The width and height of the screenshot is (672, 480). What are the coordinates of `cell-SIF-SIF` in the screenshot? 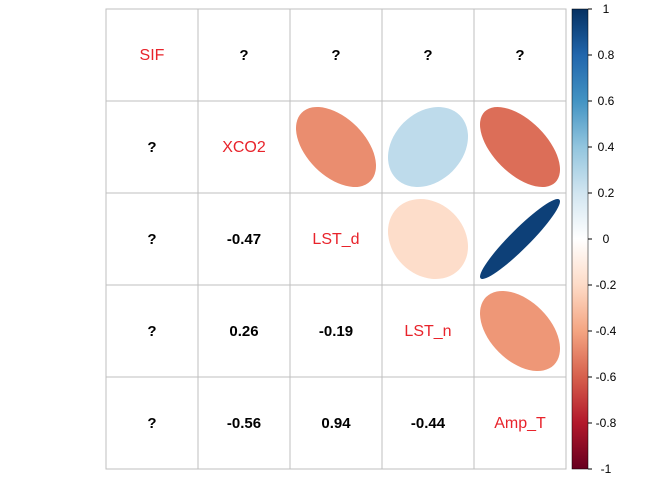 It's located at (152, 55).